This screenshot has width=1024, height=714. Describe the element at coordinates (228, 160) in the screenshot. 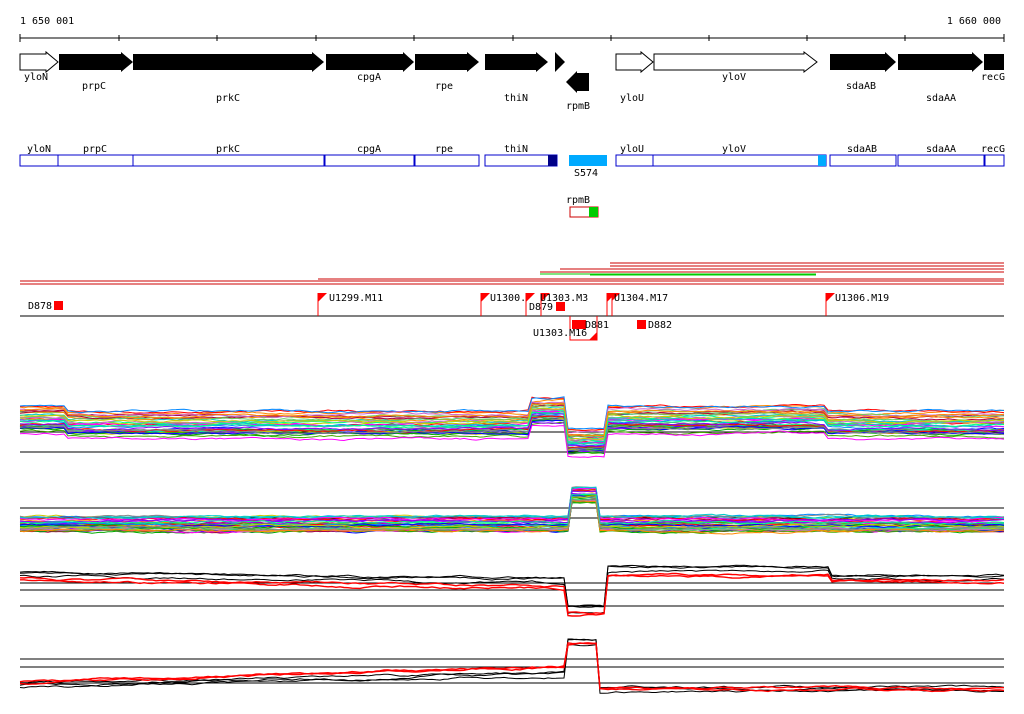

I see `gene-box-prkC` at that location.